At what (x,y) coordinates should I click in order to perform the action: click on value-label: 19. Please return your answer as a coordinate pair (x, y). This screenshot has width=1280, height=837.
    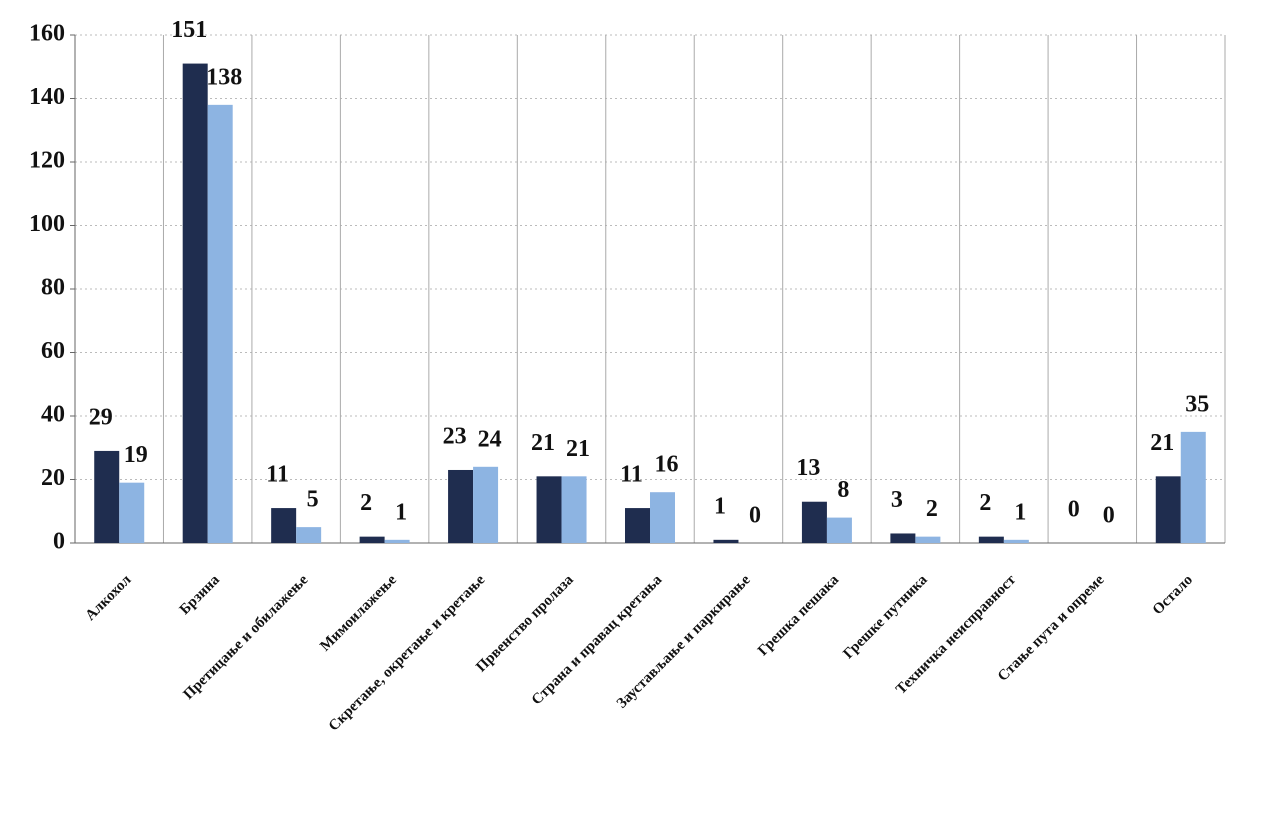
    Looking at the image, I should click on (136, 455).